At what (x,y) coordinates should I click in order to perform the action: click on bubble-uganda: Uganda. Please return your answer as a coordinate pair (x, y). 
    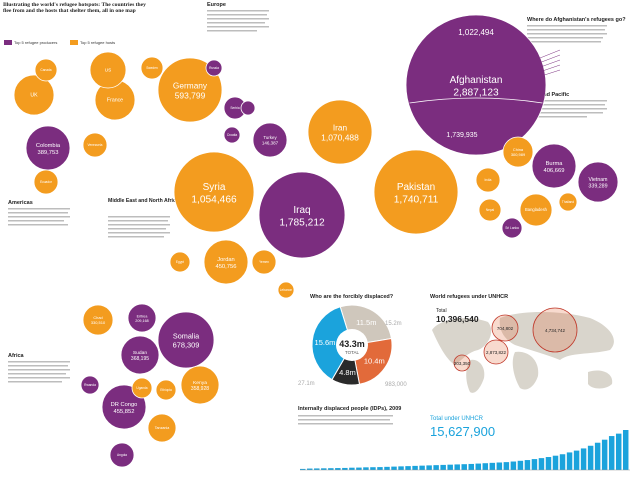
    Looking at the image, I should click on (142, 388).